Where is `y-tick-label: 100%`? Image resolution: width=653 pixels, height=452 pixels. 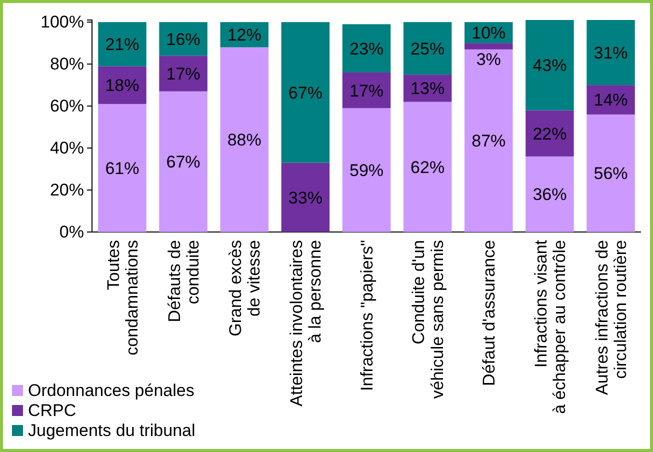 y-tick-label: 100% is located at coordinates (62, 22).